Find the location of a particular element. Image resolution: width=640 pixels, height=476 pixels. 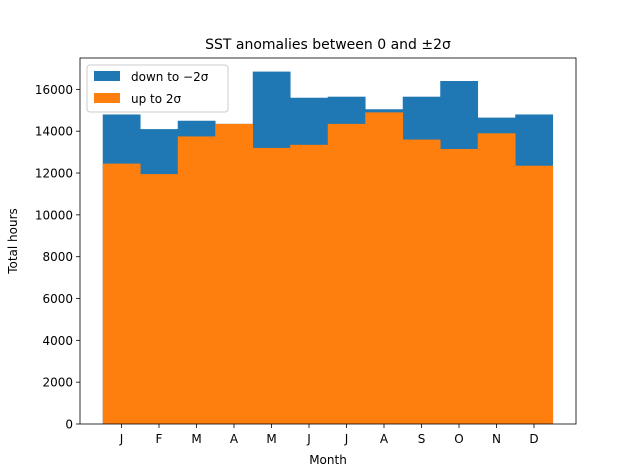

chart-title: SST anomalies between 0 and ±2σ is located at coordinates (328, 45).